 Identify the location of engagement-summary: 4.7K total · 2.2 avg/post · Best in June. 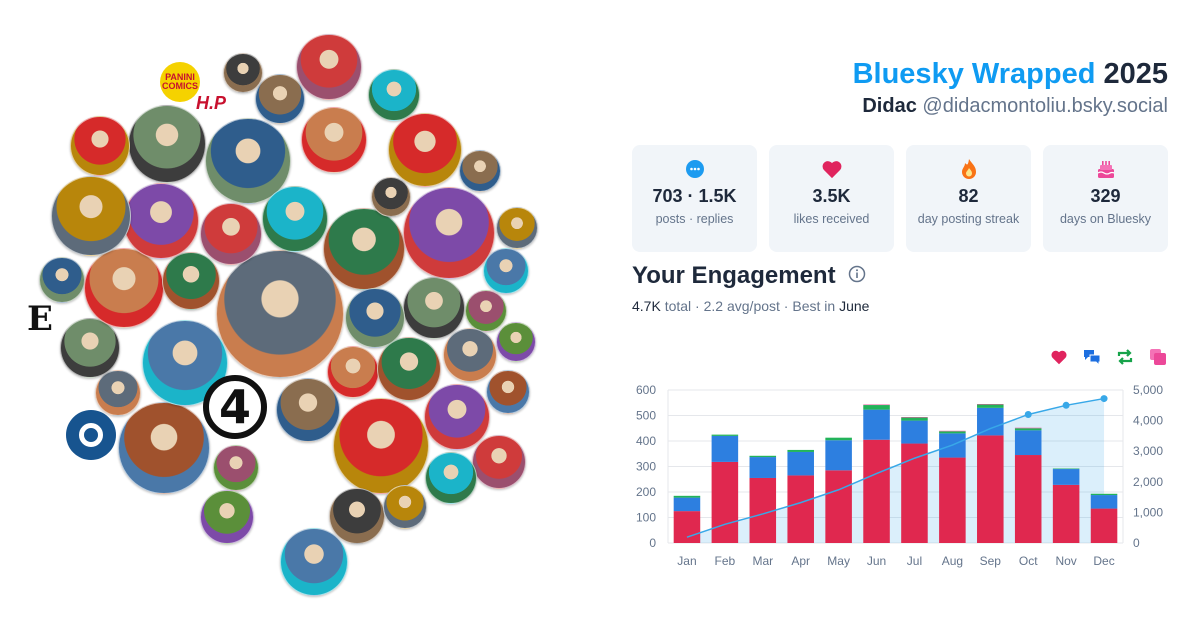
(751, 306).